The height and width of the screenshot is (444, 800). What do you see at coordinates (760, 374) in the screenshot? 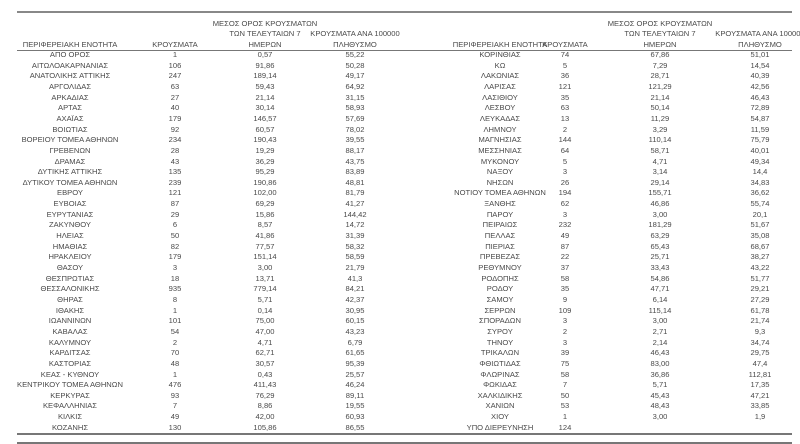
I see `per100k-cell: 112,81` at bounding box center [760, 374].